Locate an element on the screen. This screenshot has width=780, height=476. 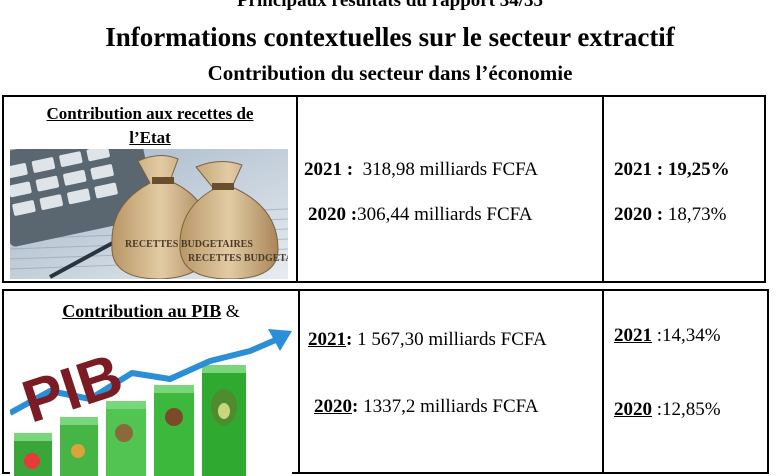
gdp-growth-chart-image: PIB is located at coordinates (151, 398).